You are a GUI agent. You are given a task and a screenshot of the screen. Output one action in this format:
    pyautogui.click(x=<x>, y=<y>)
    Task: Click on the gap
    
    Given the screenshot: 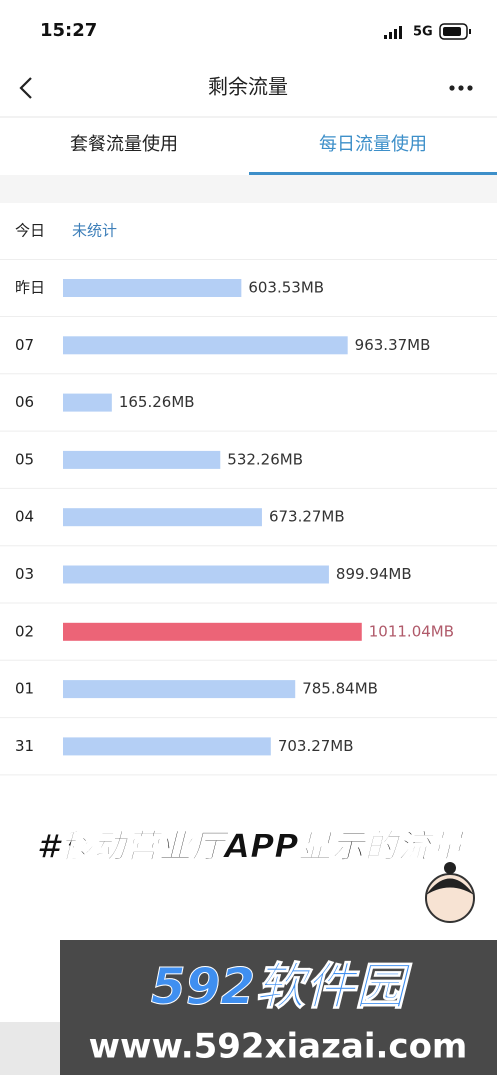 What is the action you would take?
    pyautogui.click(x=248, y=189)
    